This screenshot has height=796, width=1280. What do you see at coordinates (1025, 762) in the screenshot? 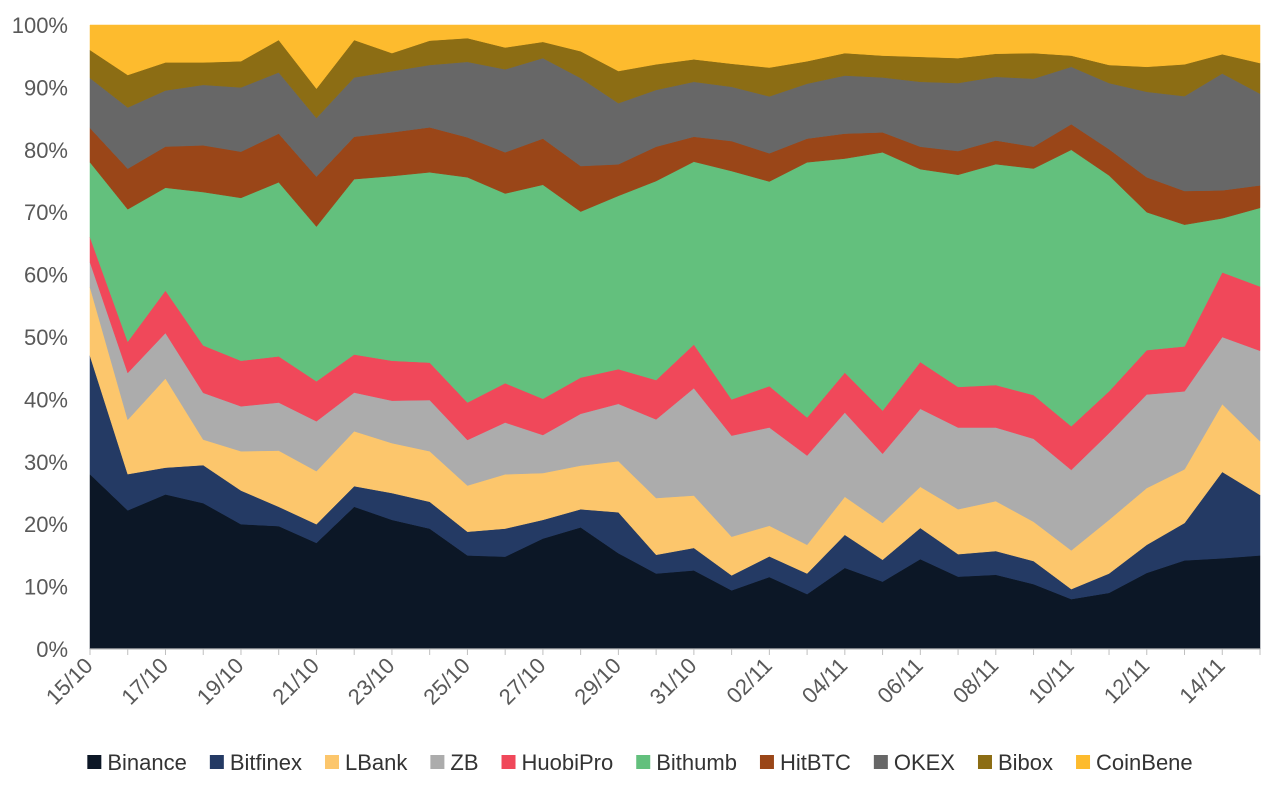
I see `legend-label: Bibox` at bounding box center [1025, 762].